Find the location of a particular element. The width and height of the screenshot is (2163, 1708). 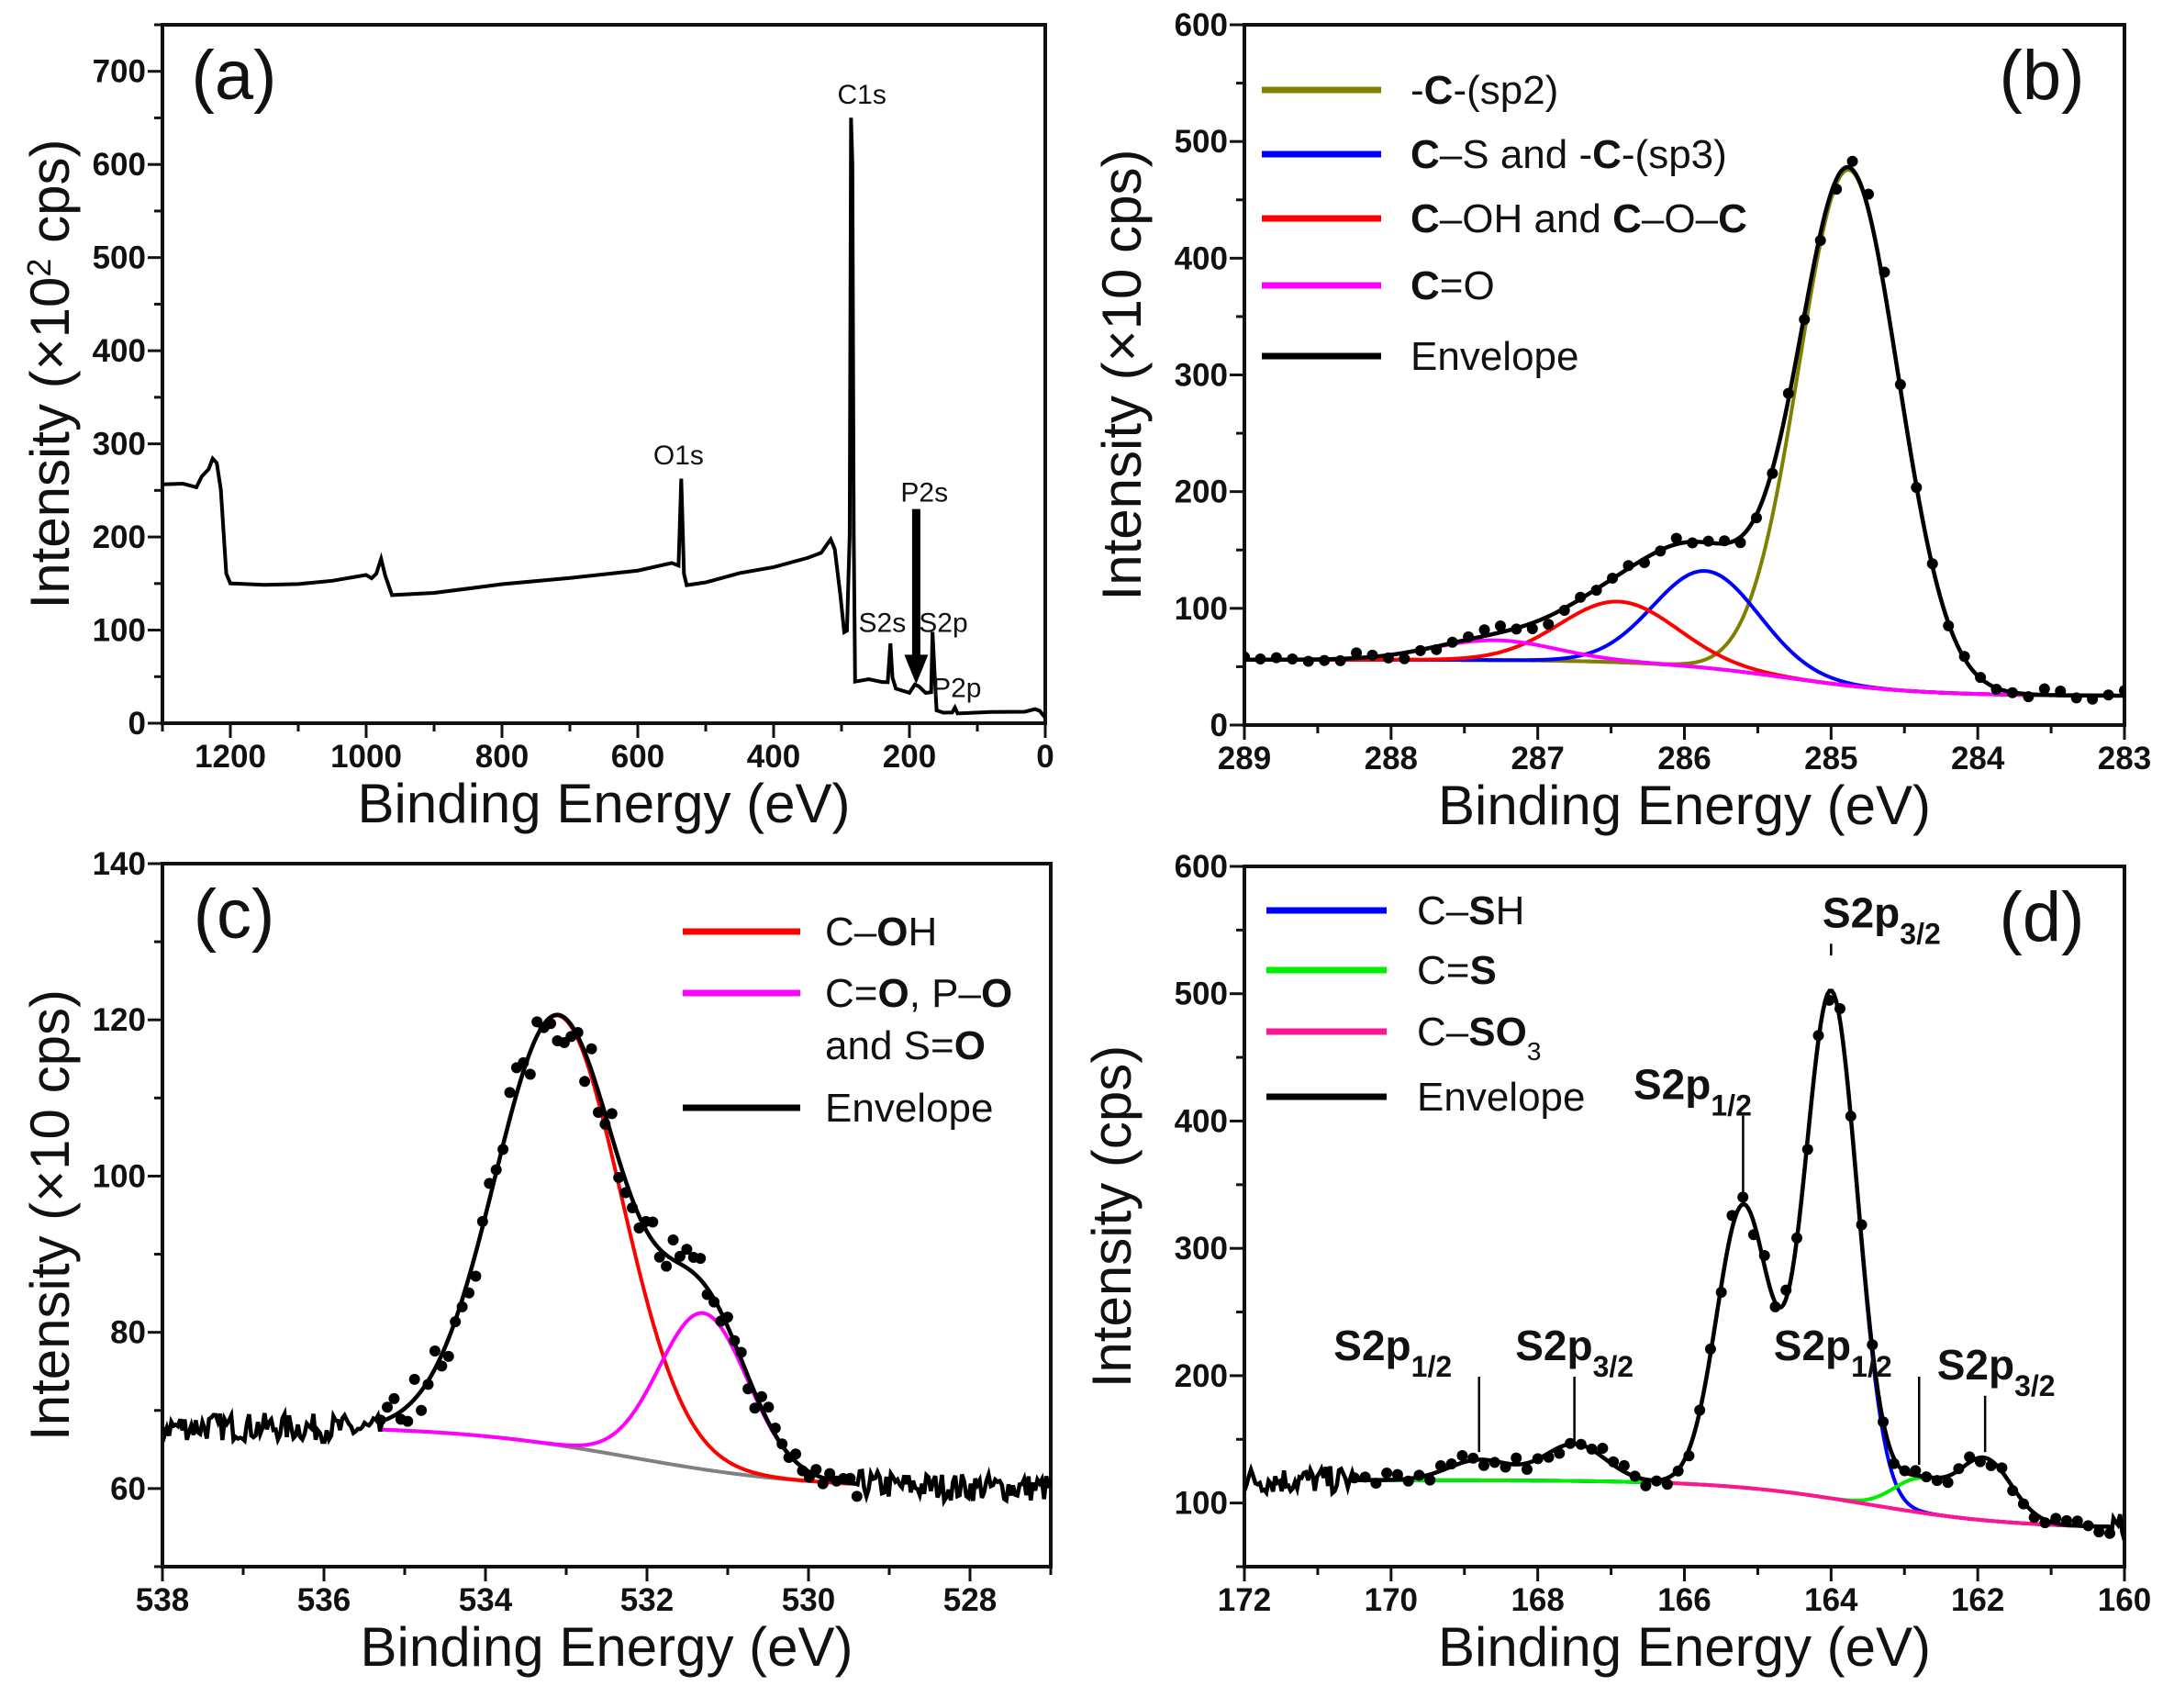

x-tick-label: 538 is located at coordinates (163, 1600).